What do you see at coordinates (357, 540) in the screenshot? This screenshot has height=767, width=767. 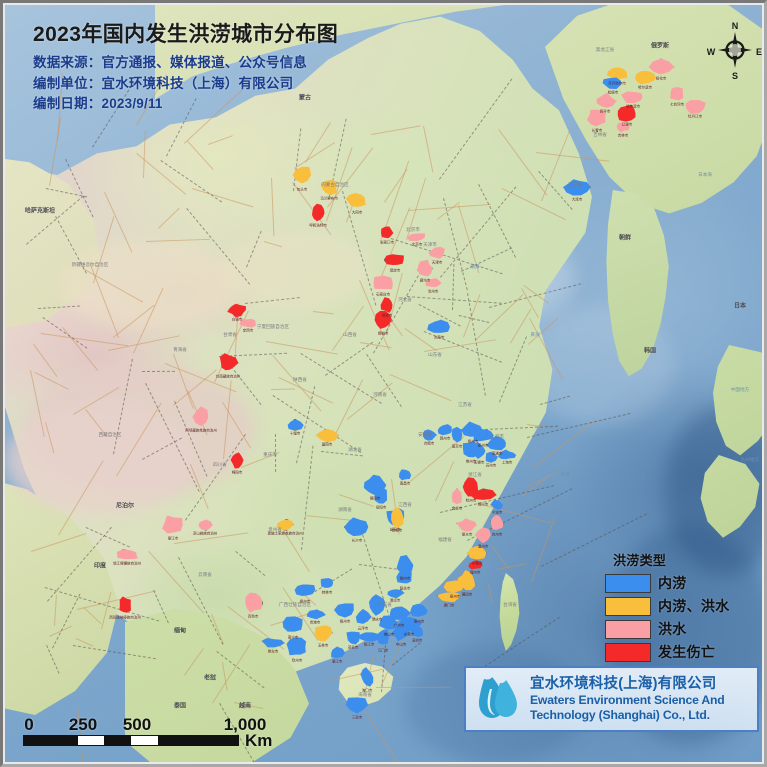 I see `city-label: 长沙市` at bounding box center [357, 540].